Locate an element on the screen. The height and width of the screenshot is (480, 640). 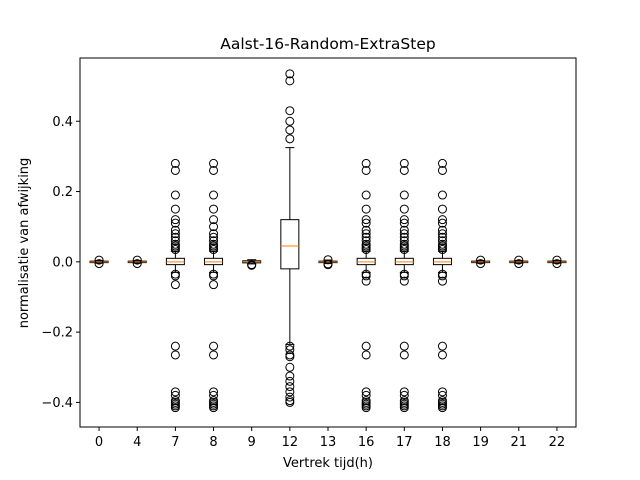
x-axis-label: Vertrek tijd(h) is located at coordinates (328, 463).